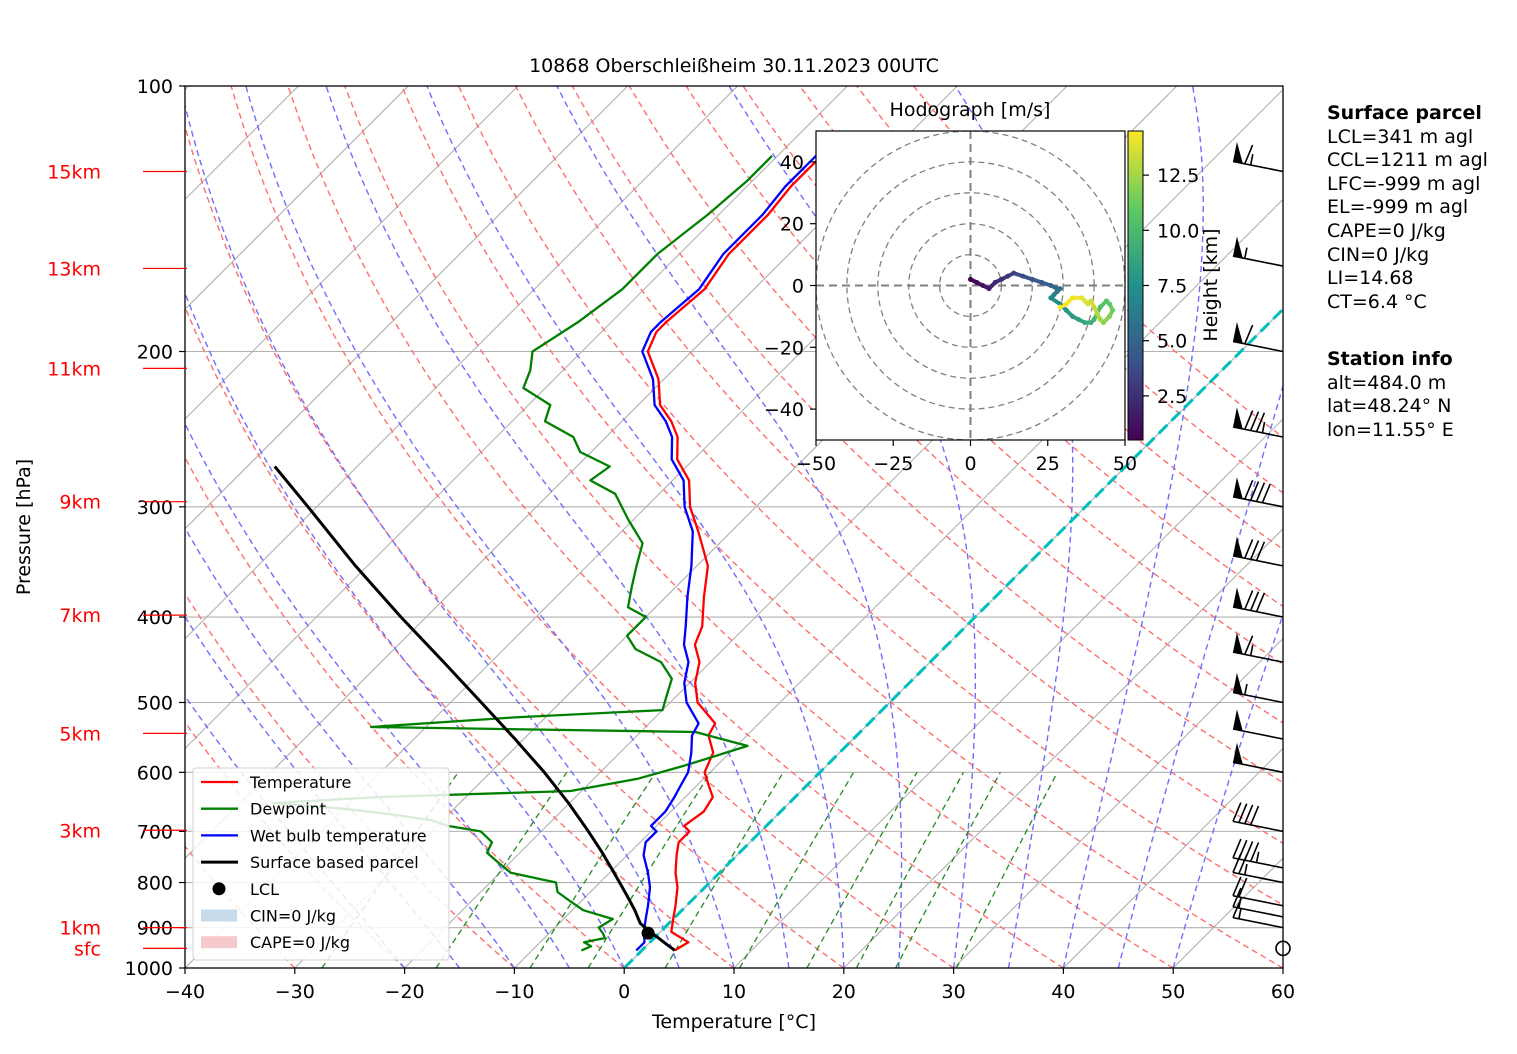 The width and height of the screenshot is (1517, 1054). I want to click on y-tick-label: 200, so click(155, 353).